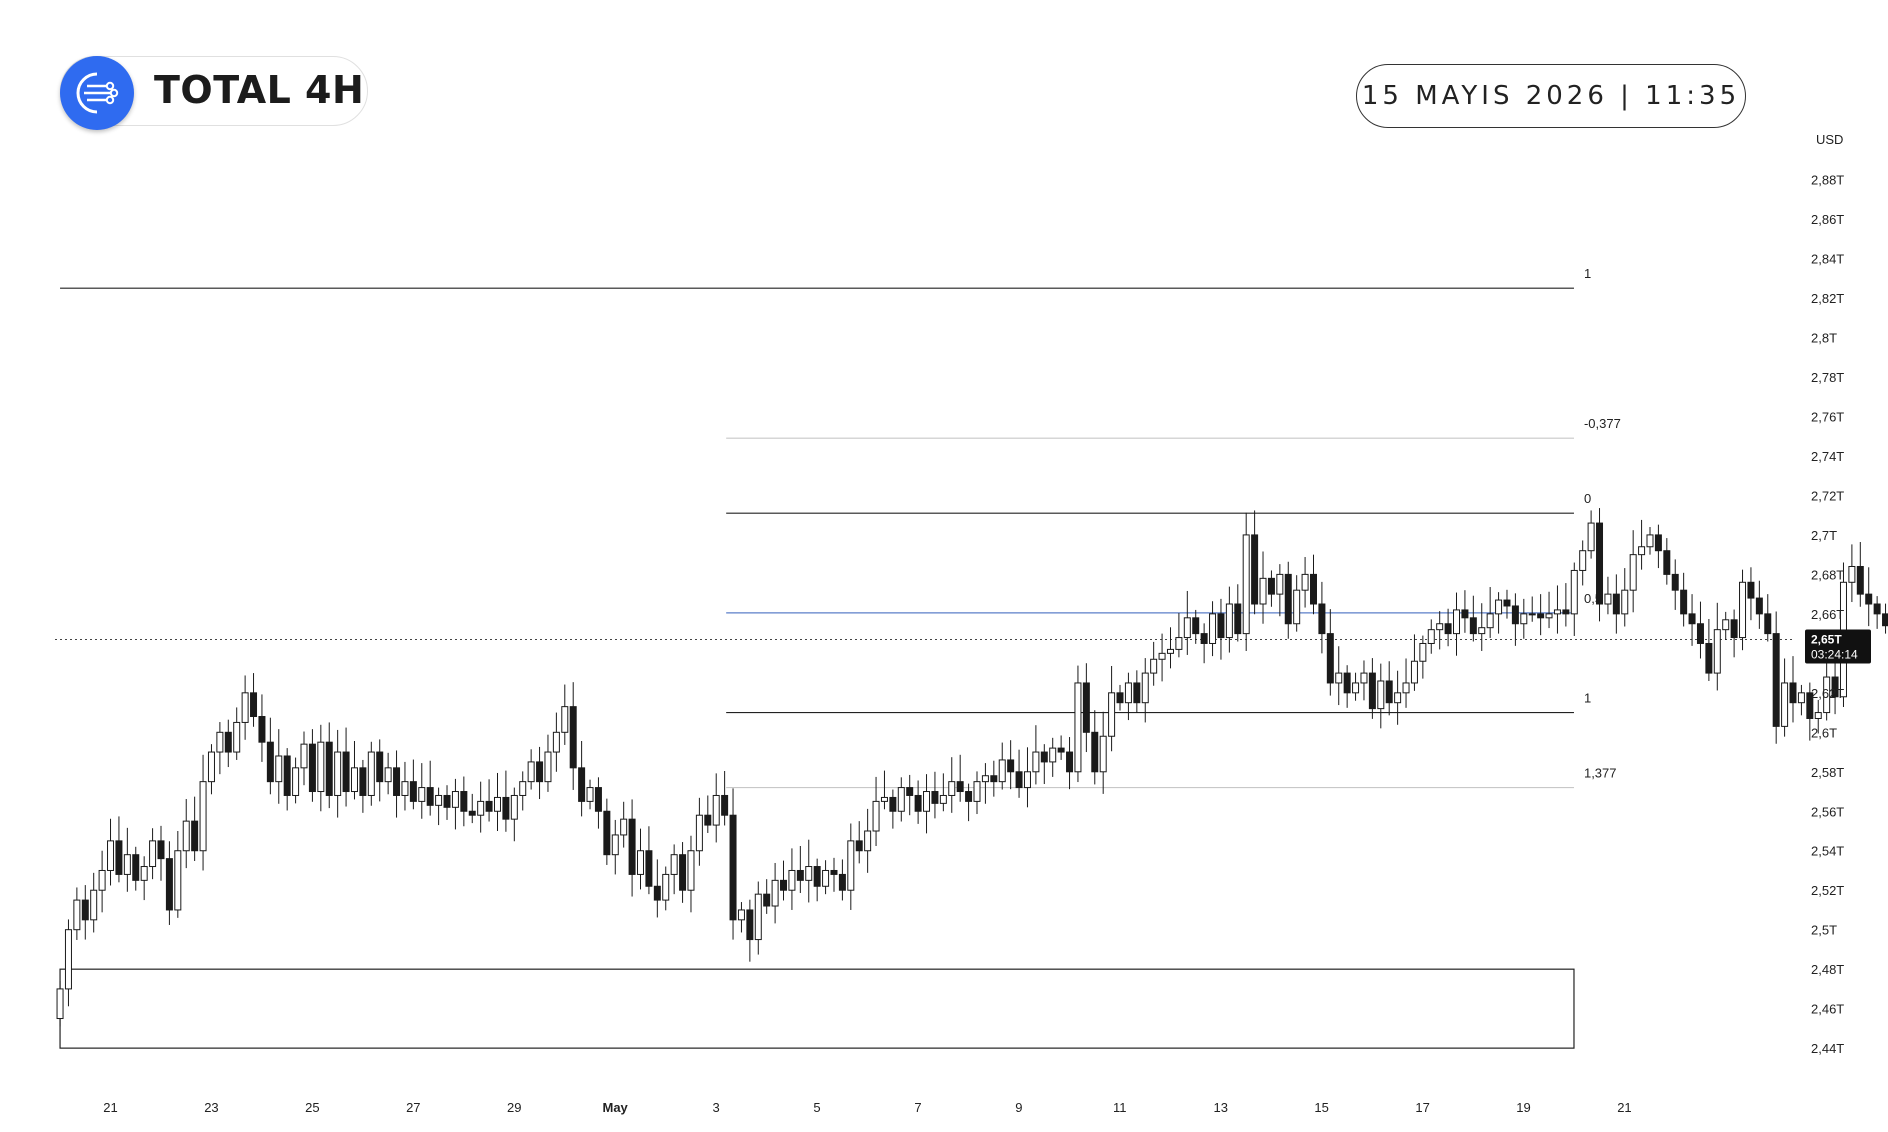 The height and width of the screenshot is (1132, 1888). What do you see at coordinates (1018, 1107) in the screenshot?
I see `x-tick-label: 9` at bounding box center [1018, 1107].